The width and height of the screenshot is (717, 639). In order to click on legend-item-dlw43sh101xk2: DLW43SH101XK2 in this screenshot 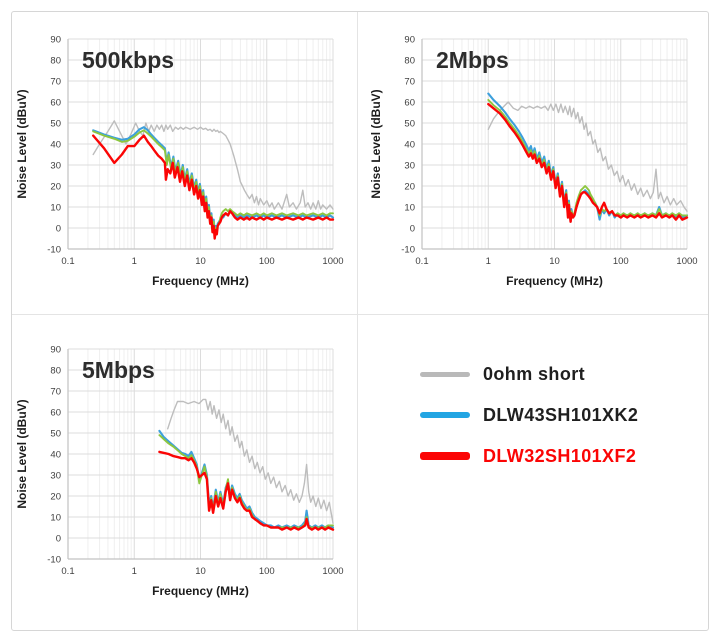, I will do `click(564, 415)`.